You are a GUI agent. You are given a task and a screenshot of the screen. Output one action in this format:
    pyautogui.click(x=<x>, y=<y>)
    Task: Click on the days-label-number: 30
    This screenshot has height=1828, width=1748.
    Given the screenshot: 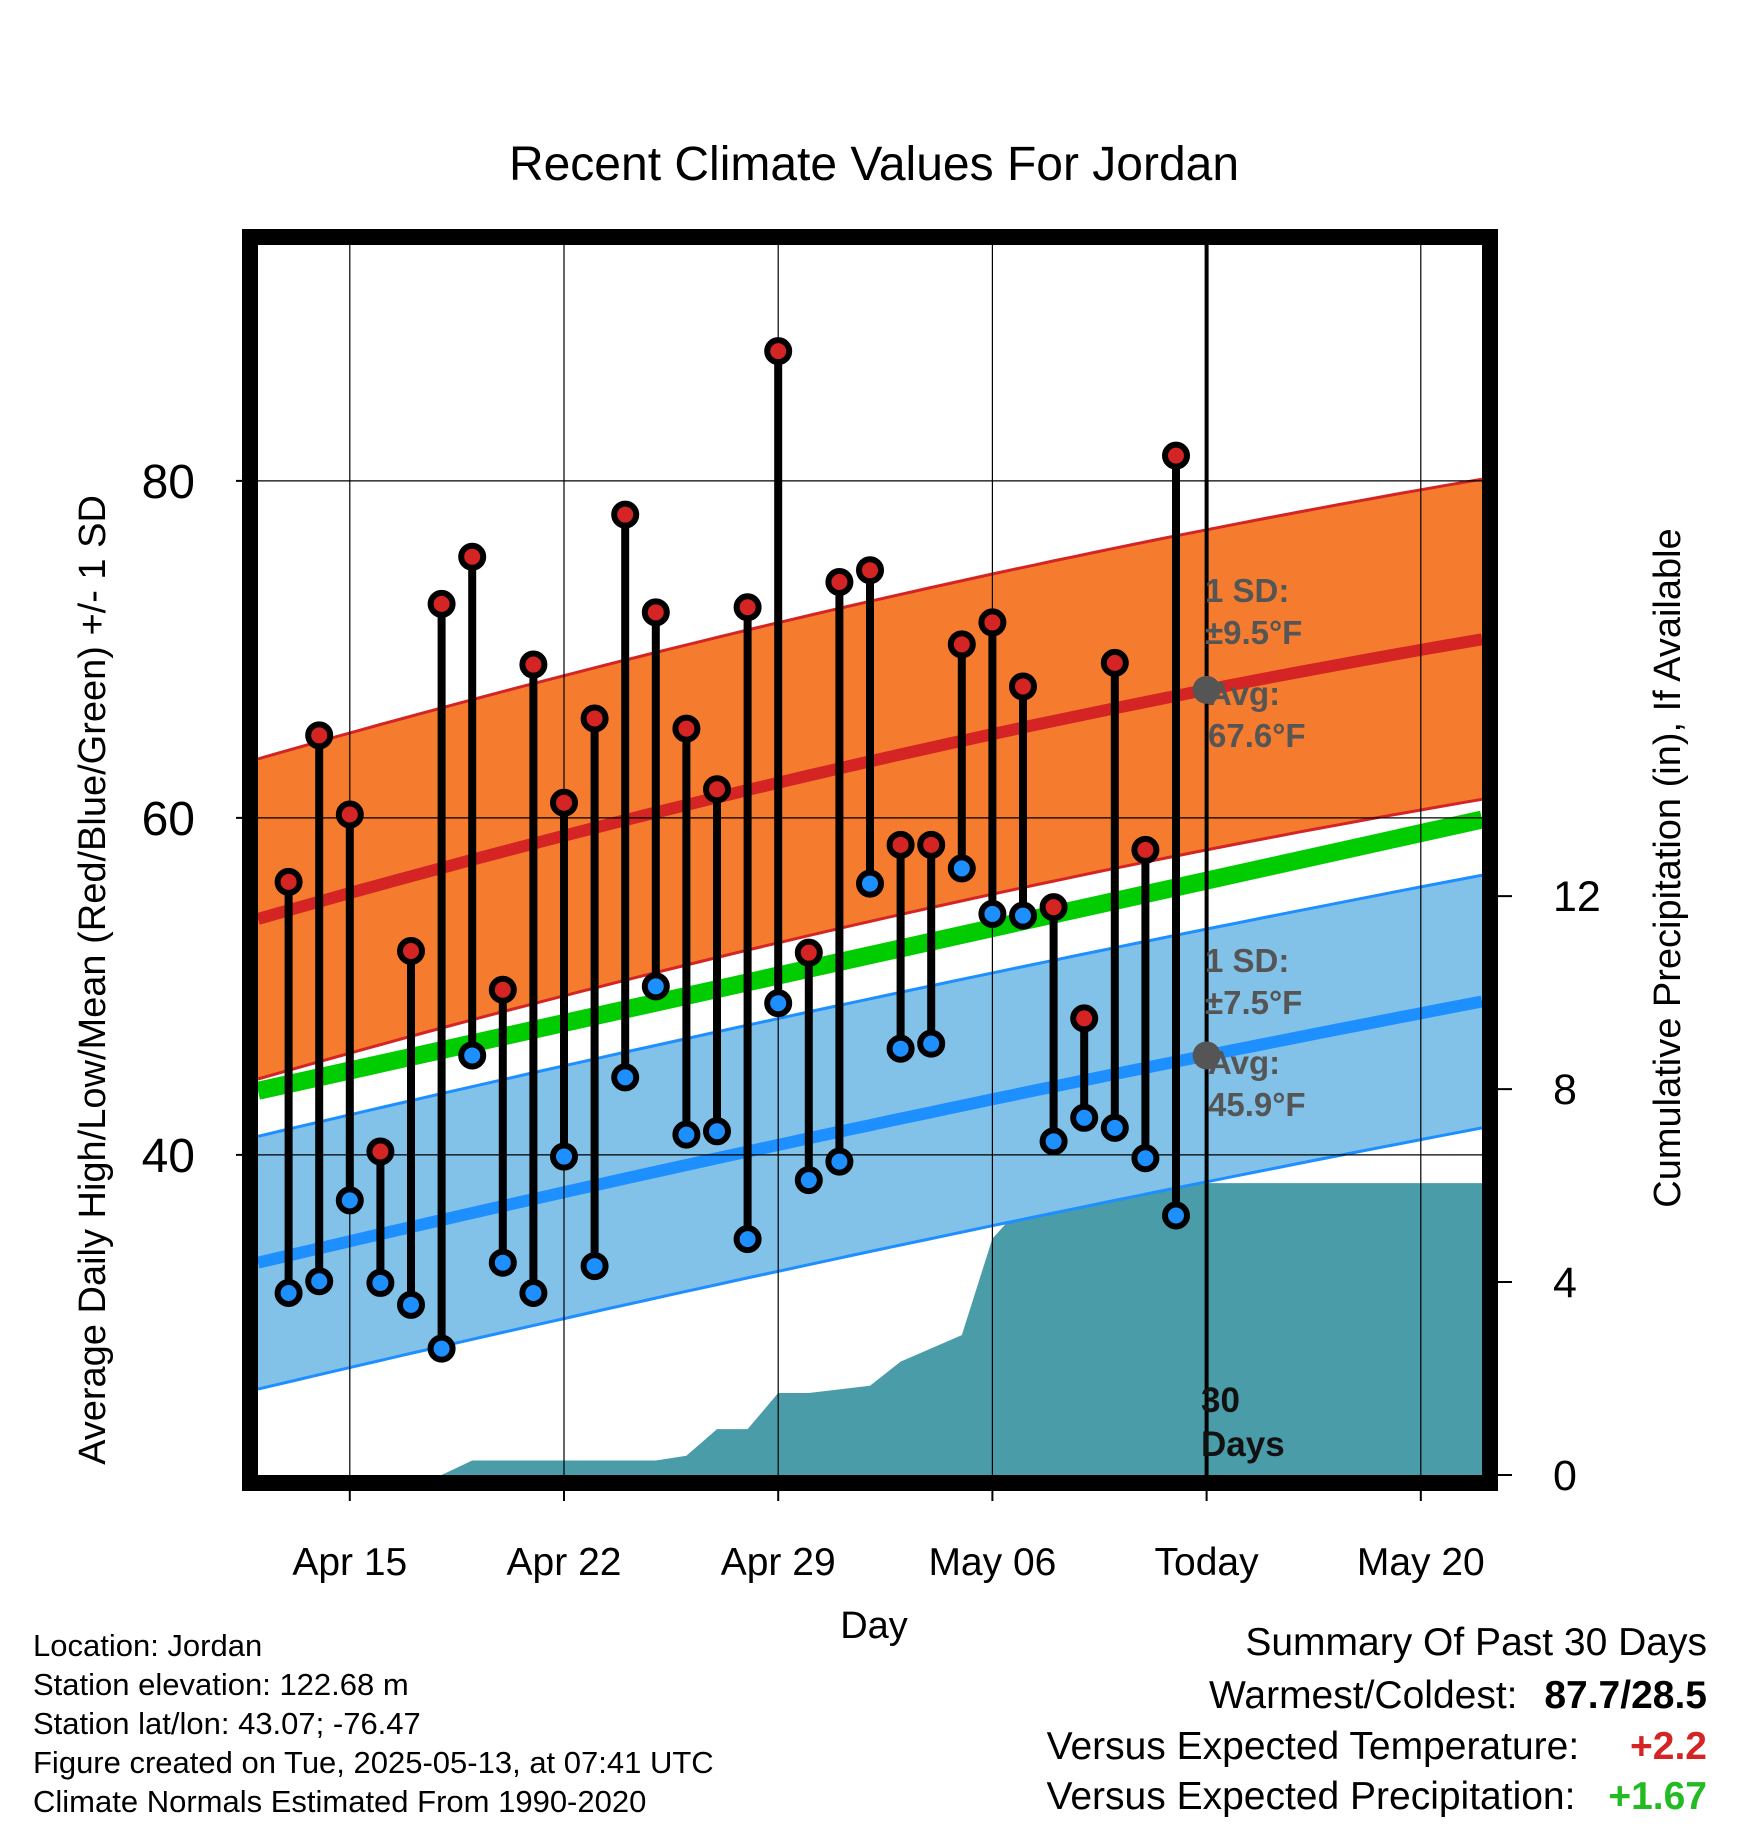 What is the action you would take?
    pyautogui.click(x=1220, y=1400)
    